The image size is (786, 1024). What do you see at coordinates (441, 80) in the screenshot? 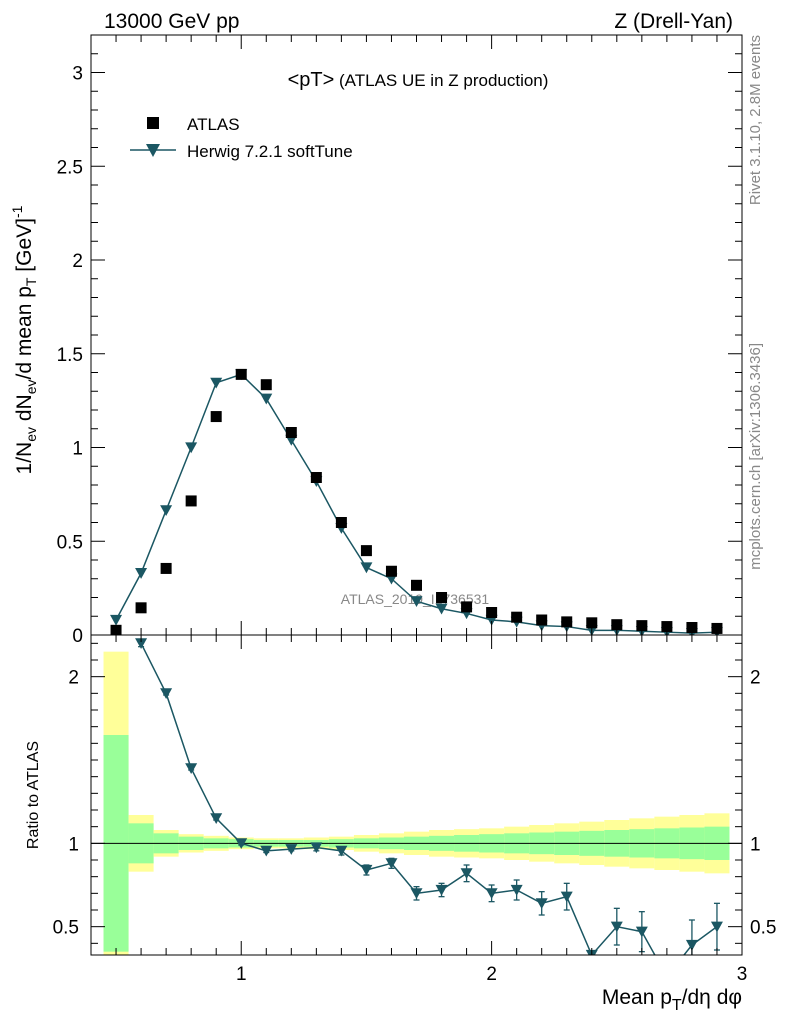
I see `plot-title-sub: (ATLAS UE in Z production)` at bounding box center [441, 80].